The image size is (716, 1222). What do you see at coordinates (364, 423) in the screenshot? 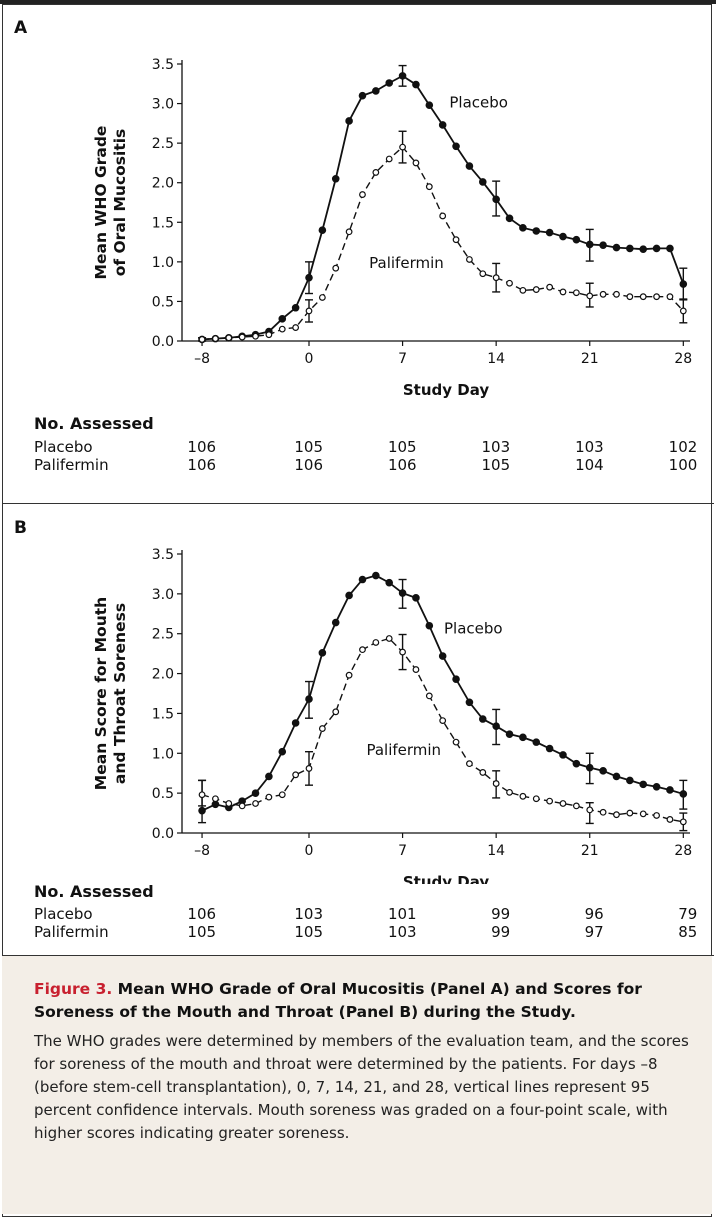
I see `assessed-table-a: No. Assessed` at bounding box center [364, 423].